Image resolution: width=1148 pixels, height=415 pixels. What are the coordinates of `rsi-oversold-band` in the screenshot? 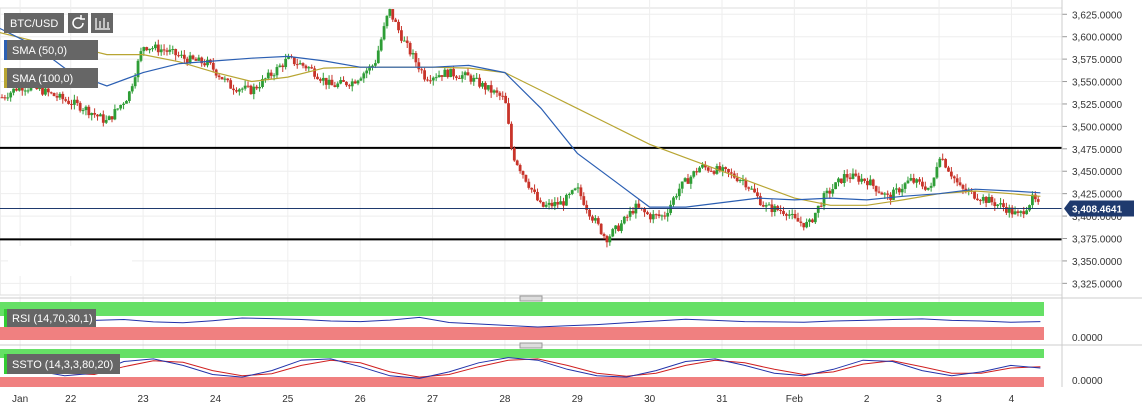 It's located at (522, 333).